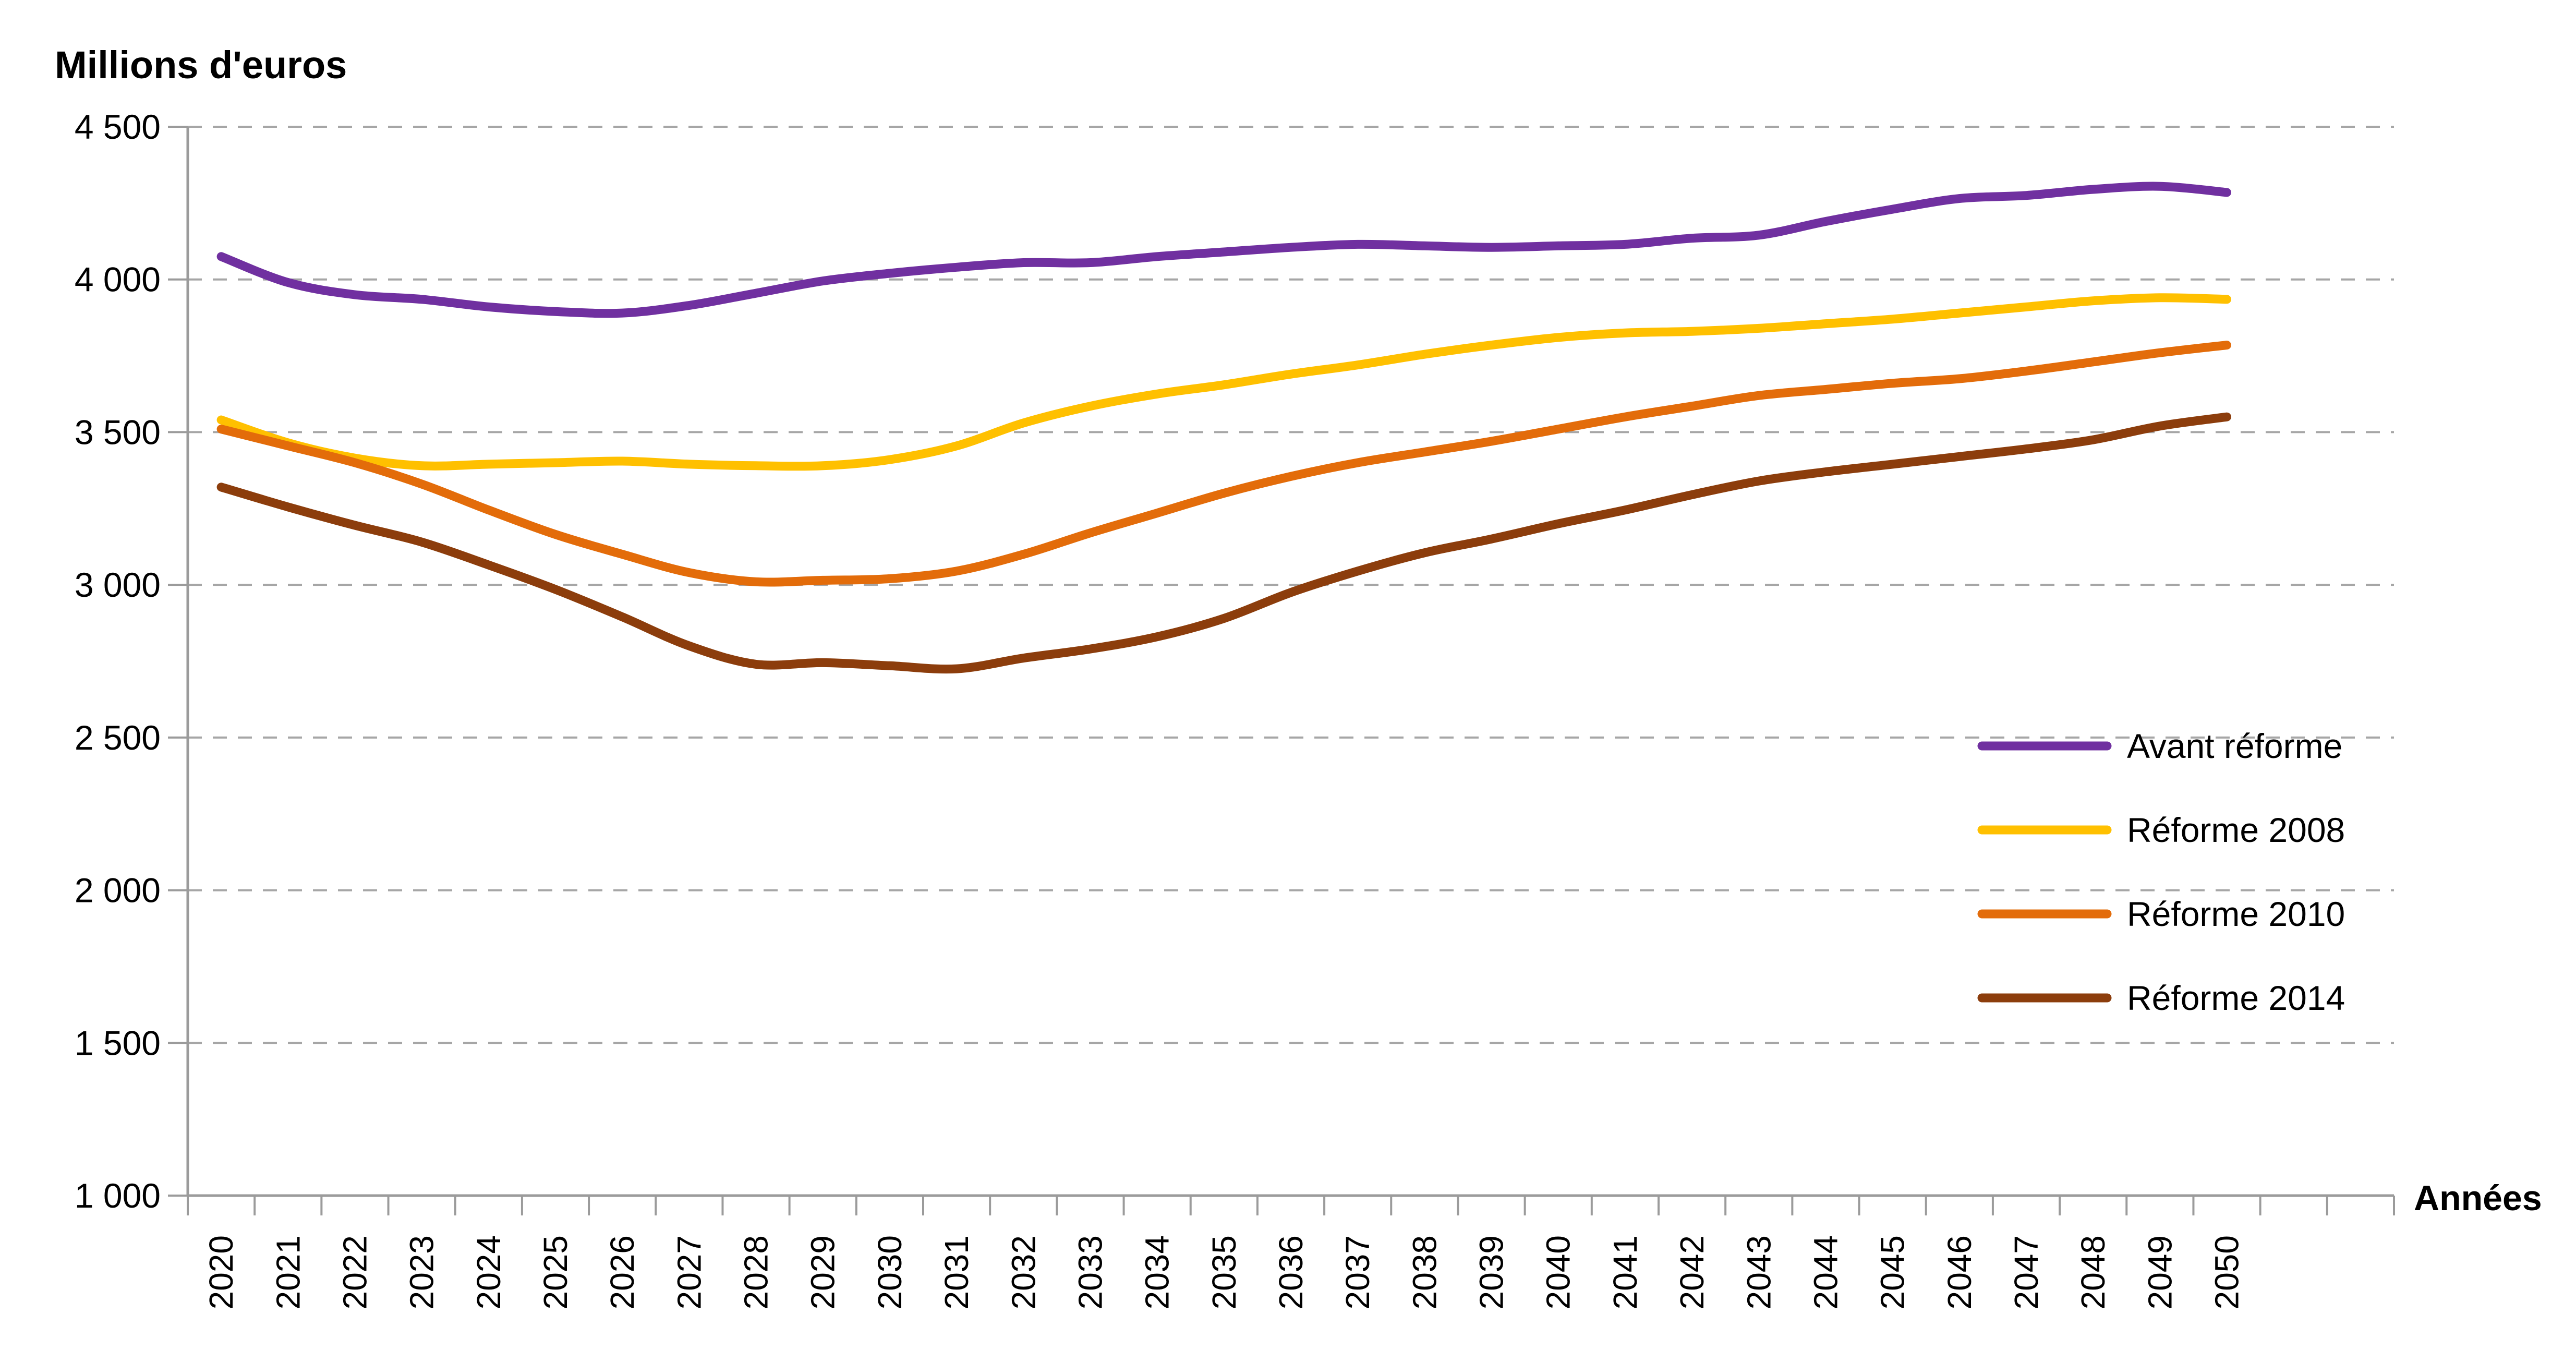 Image resolution: width=2576 pixels, height=1362 pixels. I want to click on x-tick-label: 2048, so click(2093, 1272).